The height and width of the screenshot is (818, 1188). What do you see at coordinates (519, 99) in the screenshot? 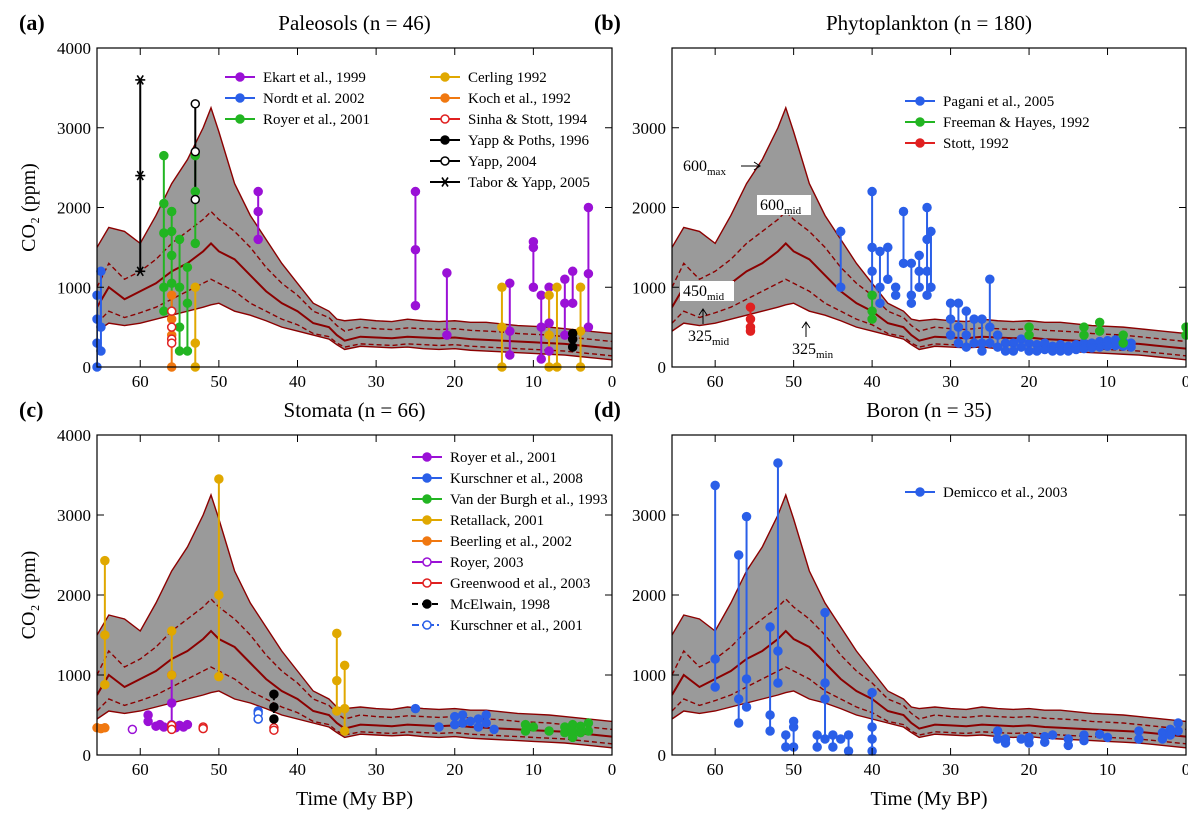
I see `legend-label: Koch et al., 1992` at bounding box center [519, 99].